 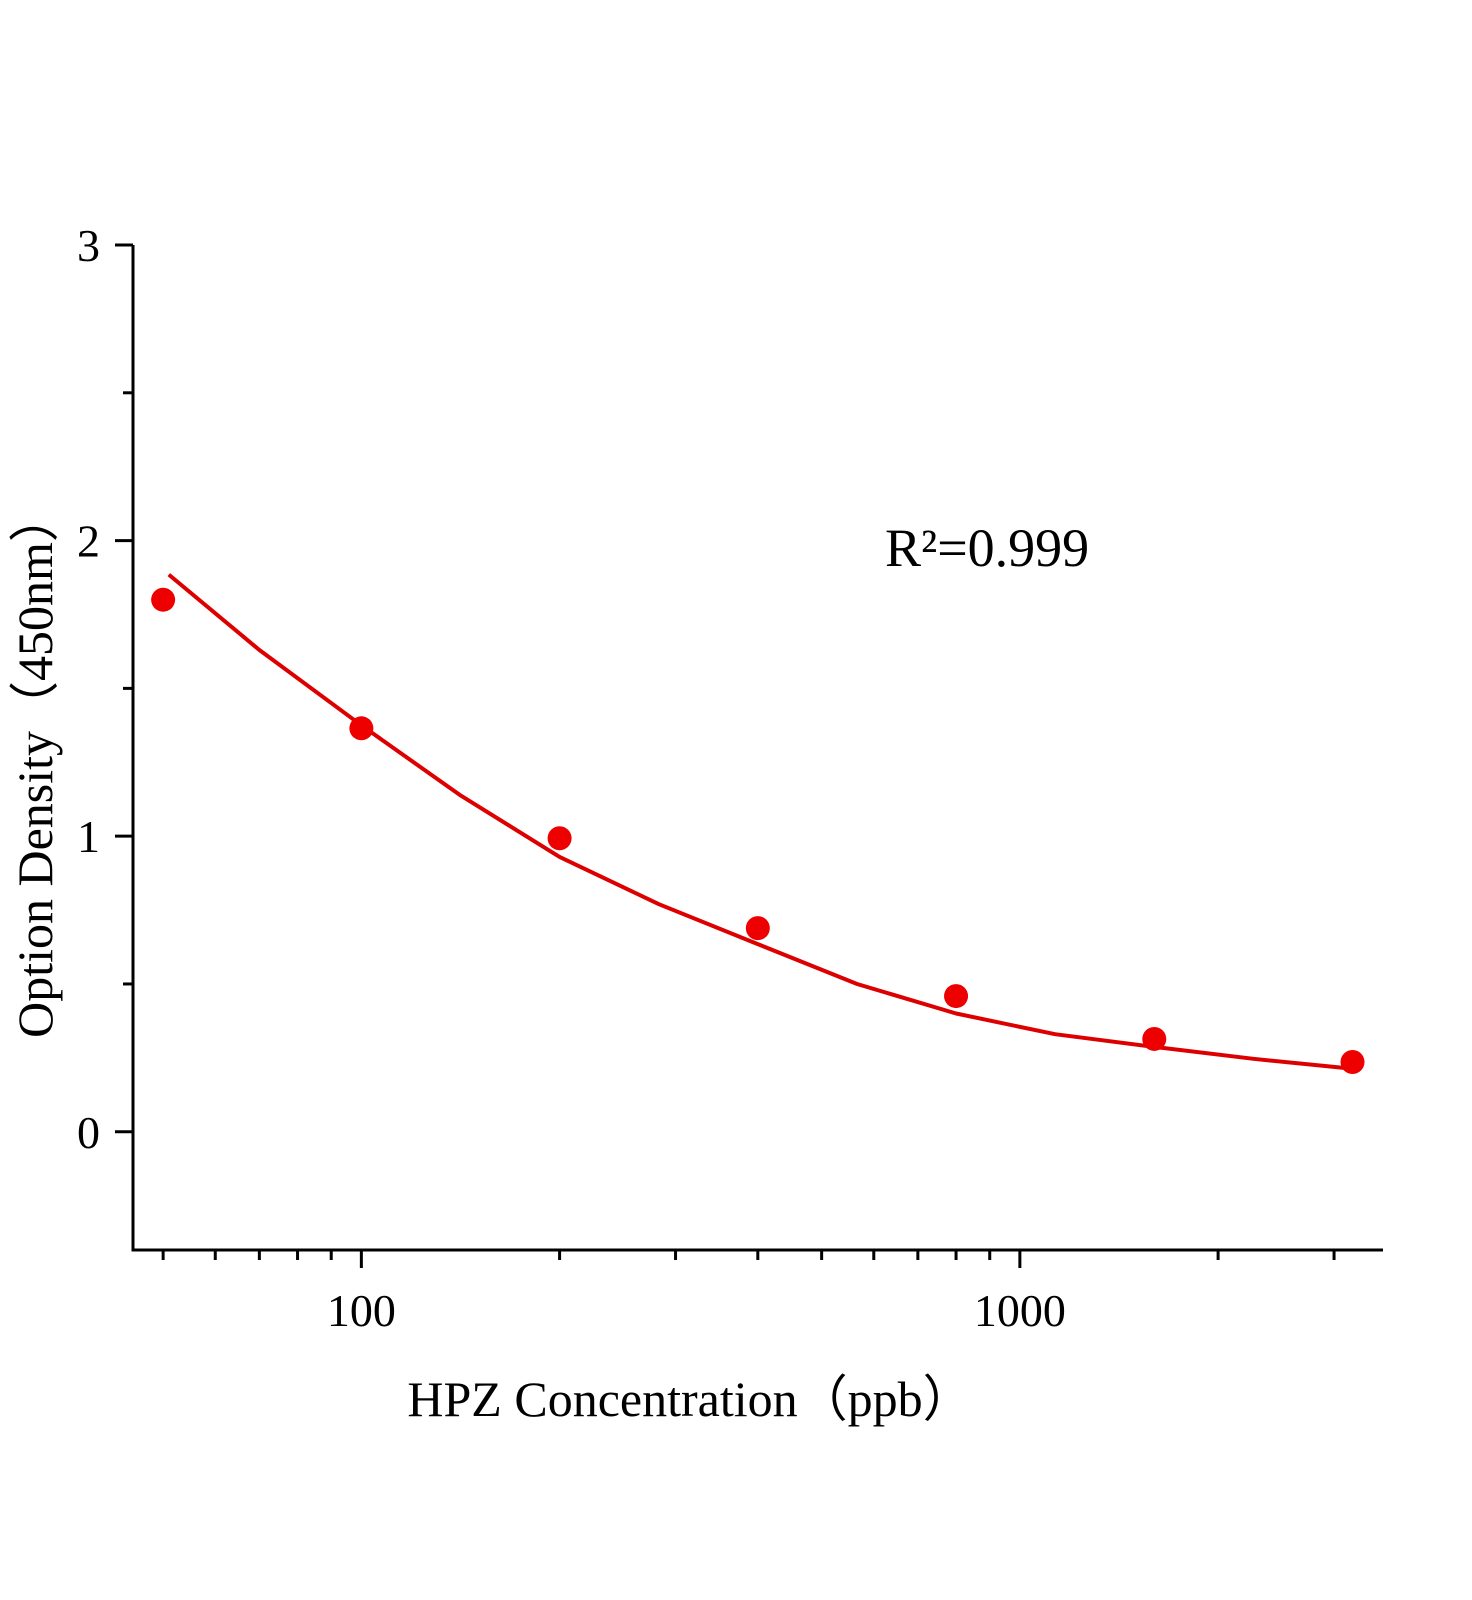 I want to click on y-tick-label: 0, so click(x=88, y=1132).